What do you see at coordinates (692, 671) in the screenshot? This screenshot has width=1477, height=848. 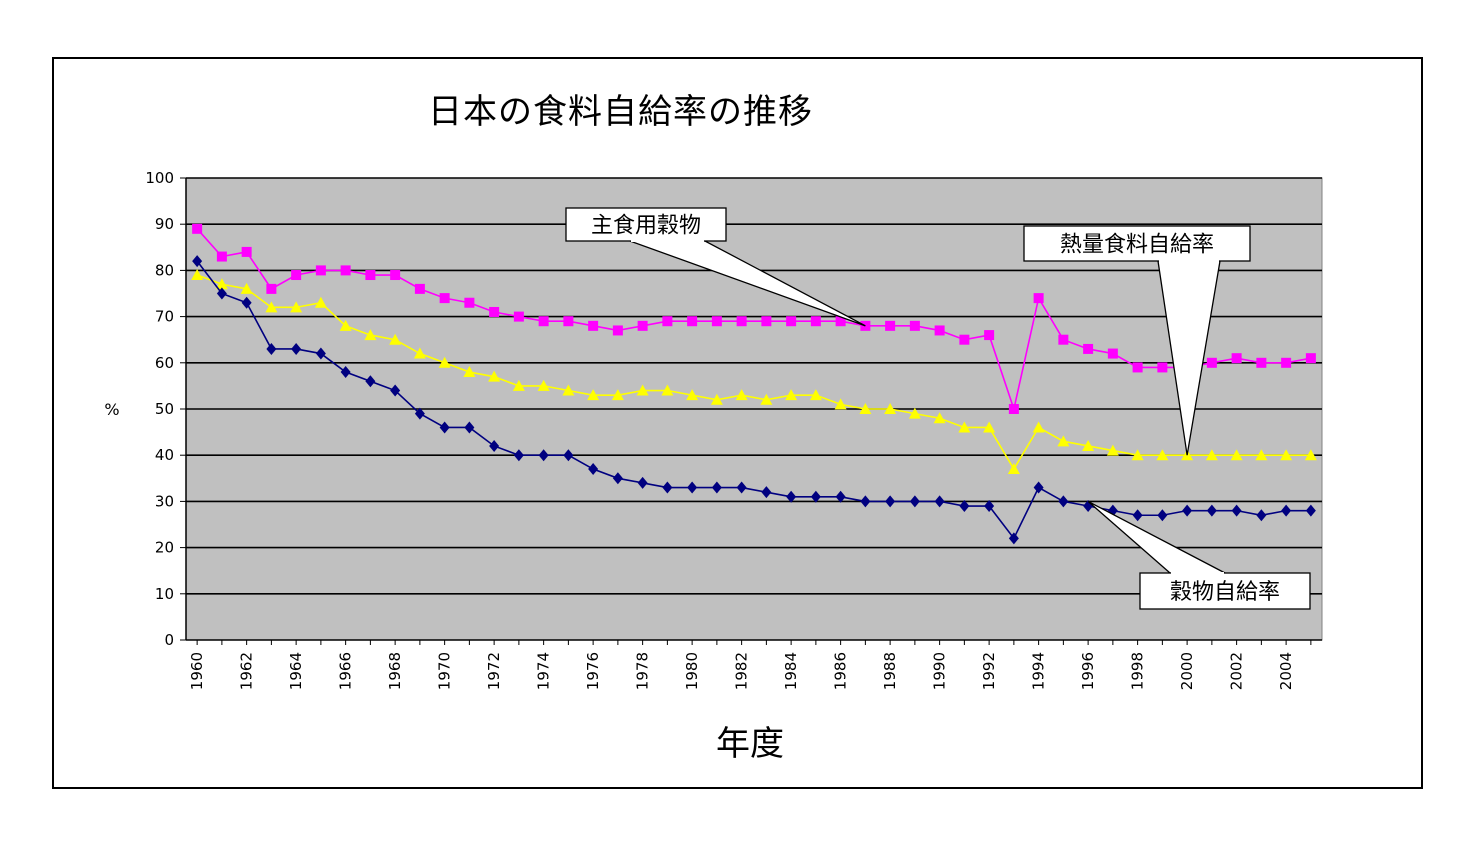 I see `x-tick-label: 1980` at bounding box center [692, 671].